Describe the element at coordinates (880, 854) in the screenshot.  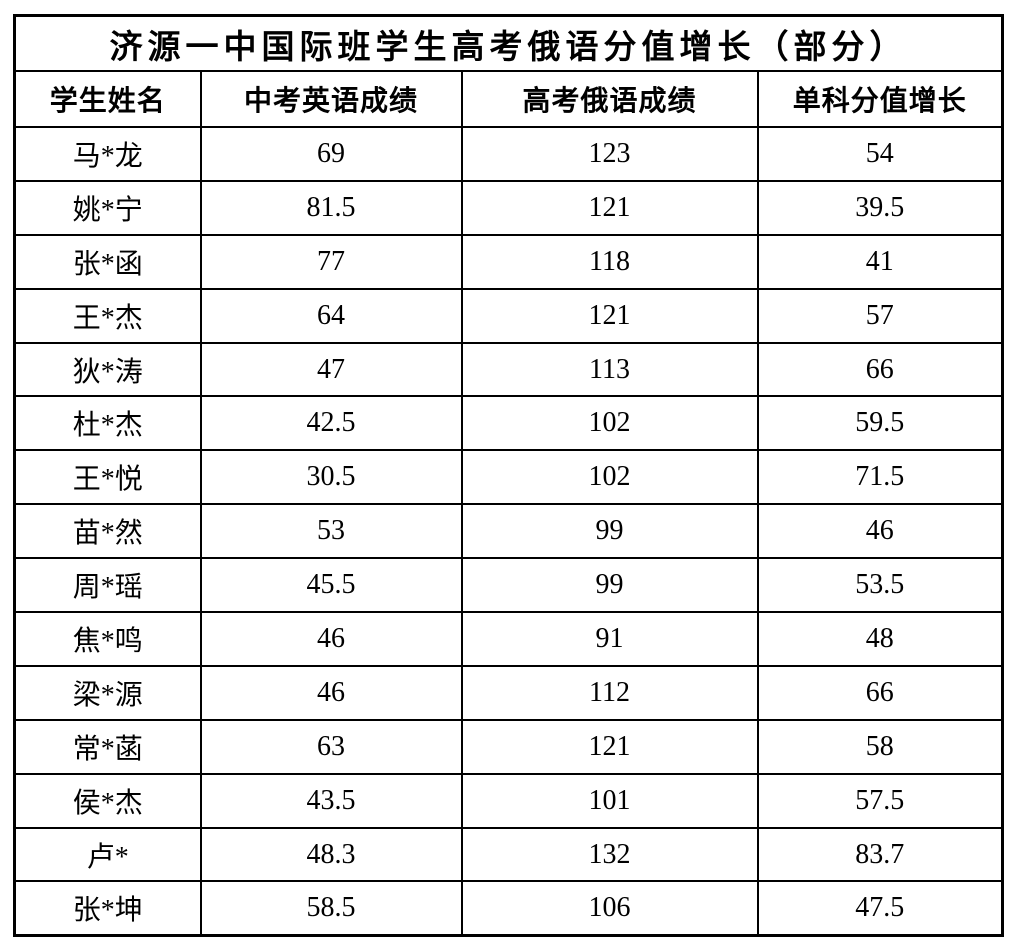
I see `growth-cell: 83.7` at that location.